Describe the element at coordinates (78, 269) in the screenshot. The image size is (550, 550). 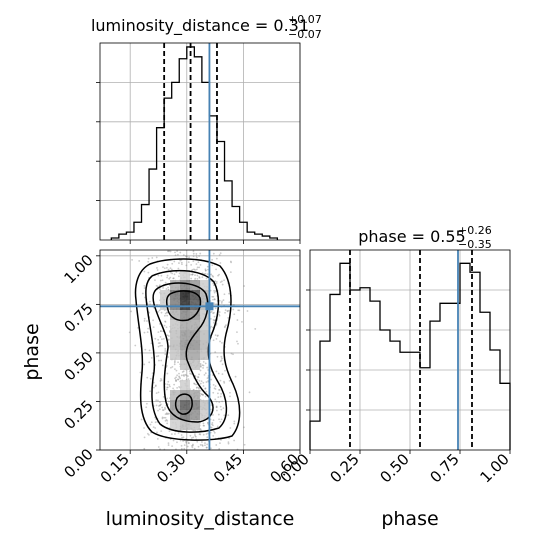
I see `y-tick-label: 1.00` at that location.